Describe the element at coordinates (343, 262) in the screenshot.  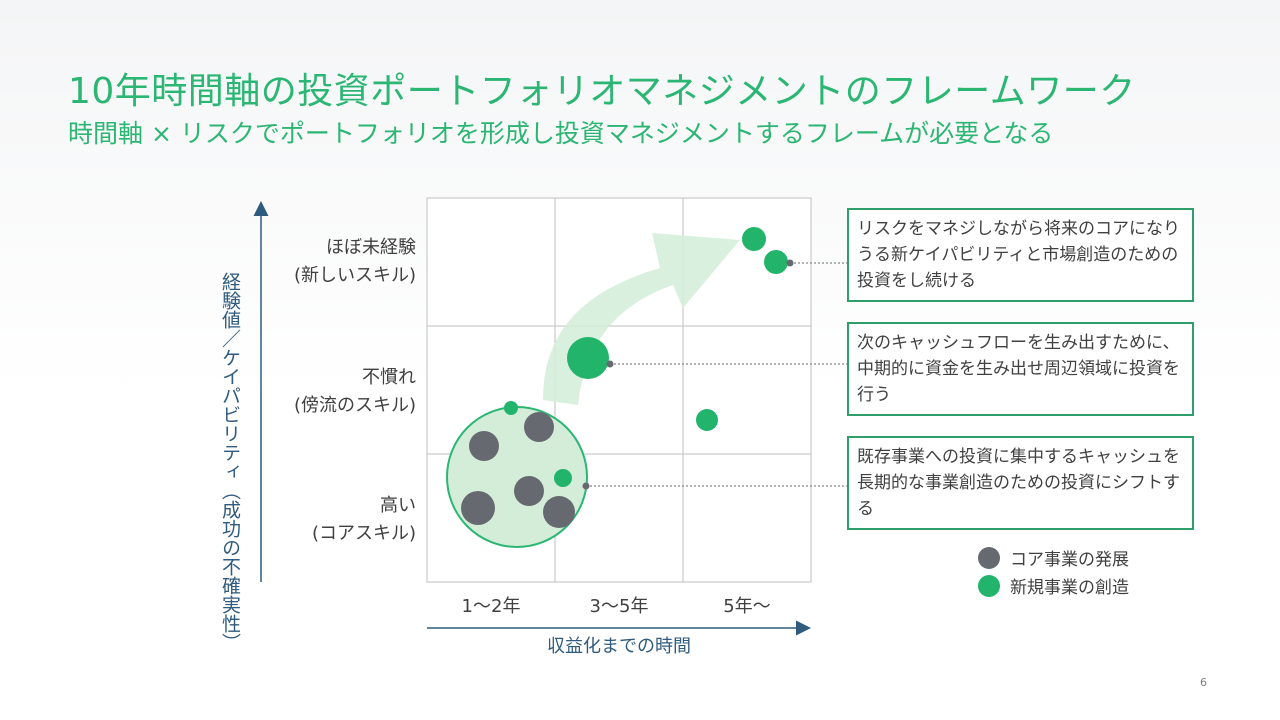
I see `row-label-new-skill: ほぼ未経験 (新しいスキル)` at that location.